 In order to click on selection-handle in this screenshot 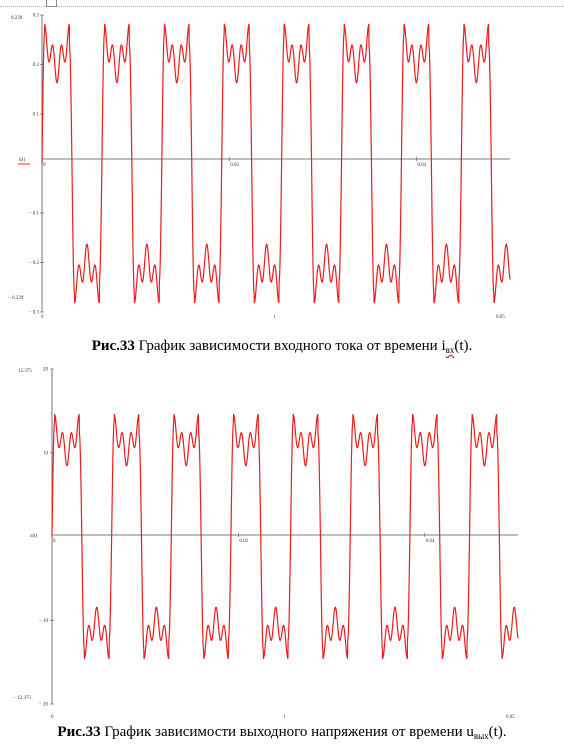, I will do `click(51, 3)`.